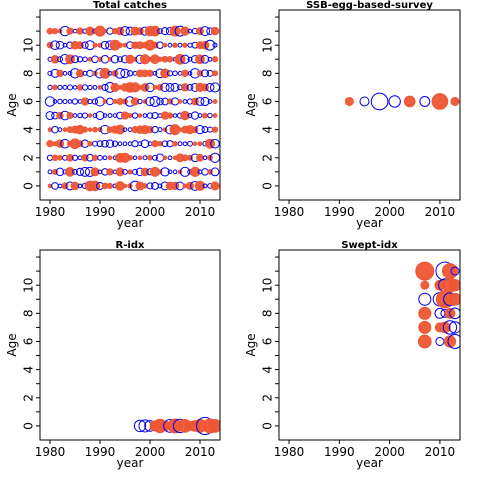  I want to click on chart-title: Swept-idx, so click(369, 245).